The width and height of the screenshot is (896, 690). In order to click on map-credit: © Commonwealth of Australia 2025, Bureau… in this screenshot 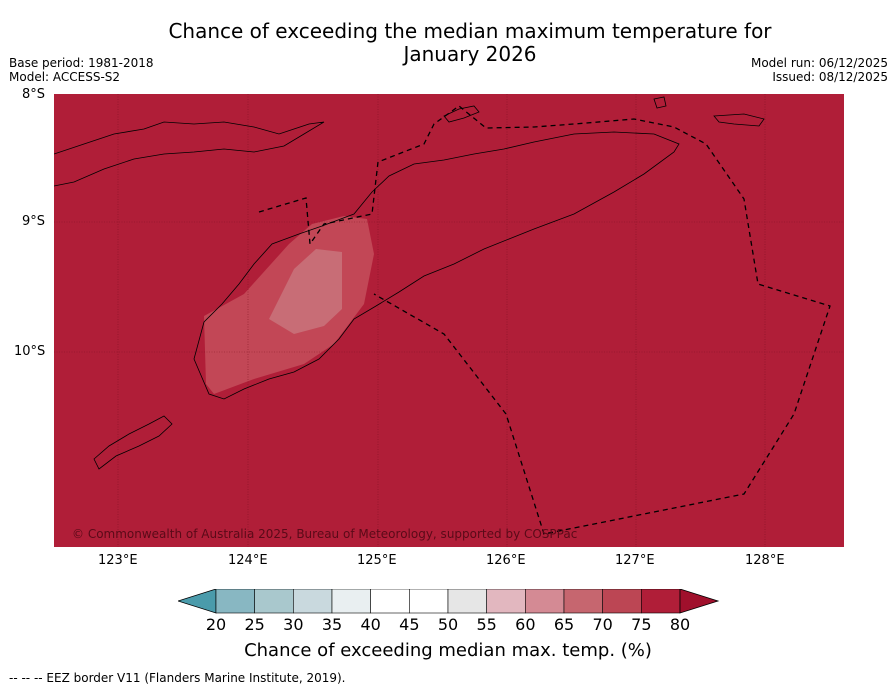, I will do `click(324, 534)`.